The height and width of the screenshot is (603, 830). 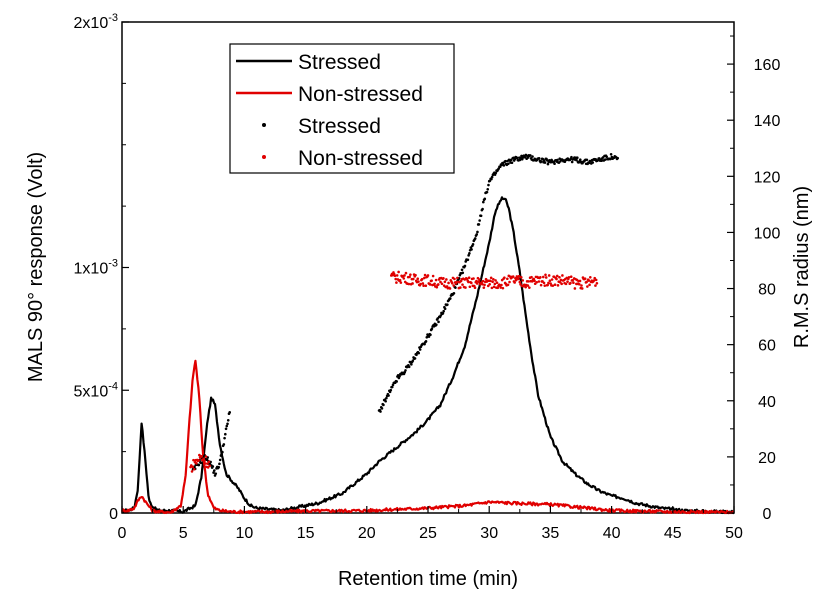 I want to click on y-right-tick-label: 160, so click(x=767, y=65).